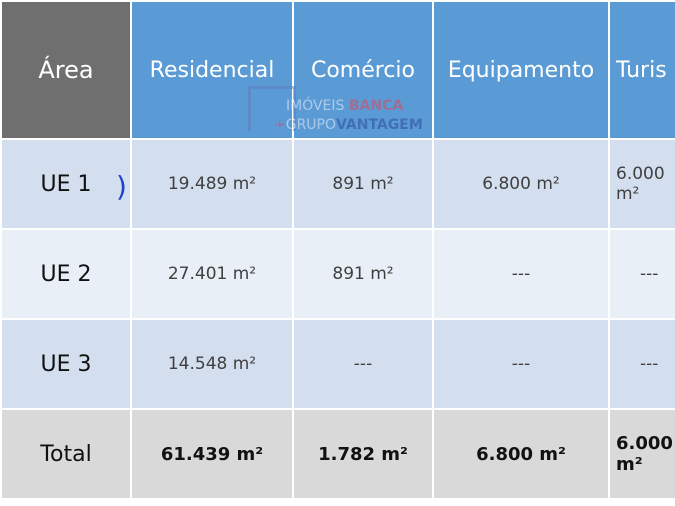 This screenshot has height=506, width=675. Describe the element at coordinates (345, 106) in the screenshot. I see `watermark-line-1: IMÓVEIS BANCA` at that location.